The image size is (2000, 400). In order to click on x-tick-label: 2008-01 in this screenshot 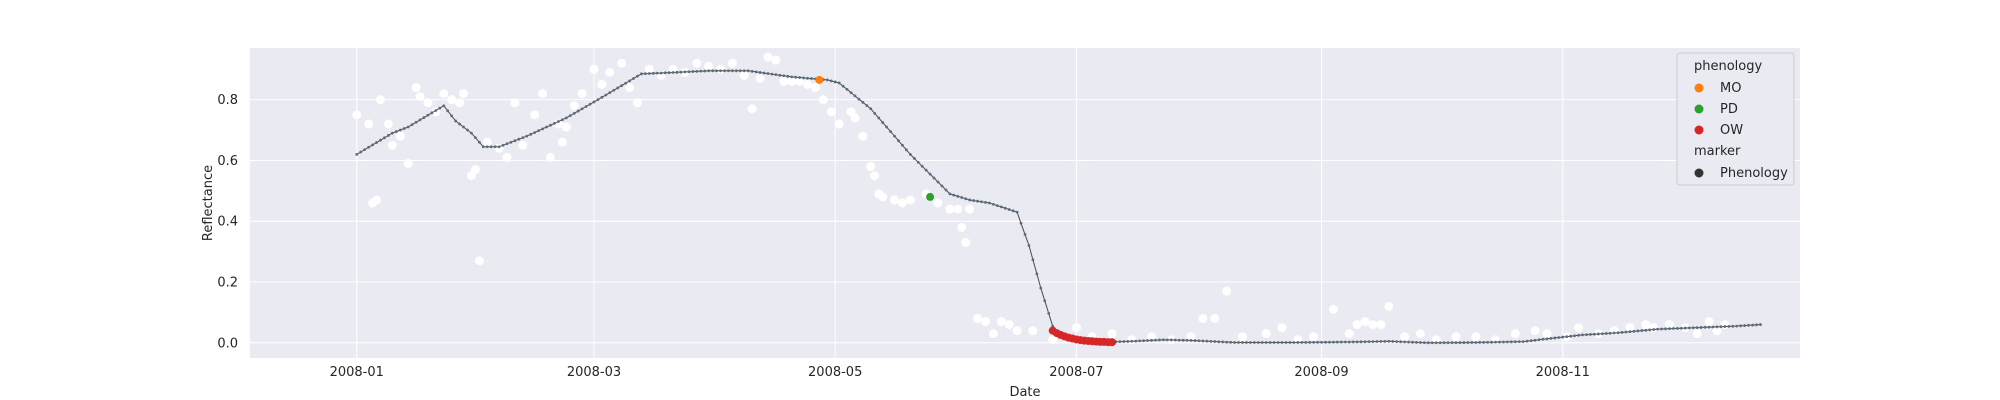, I will do `click(357, 372)`.